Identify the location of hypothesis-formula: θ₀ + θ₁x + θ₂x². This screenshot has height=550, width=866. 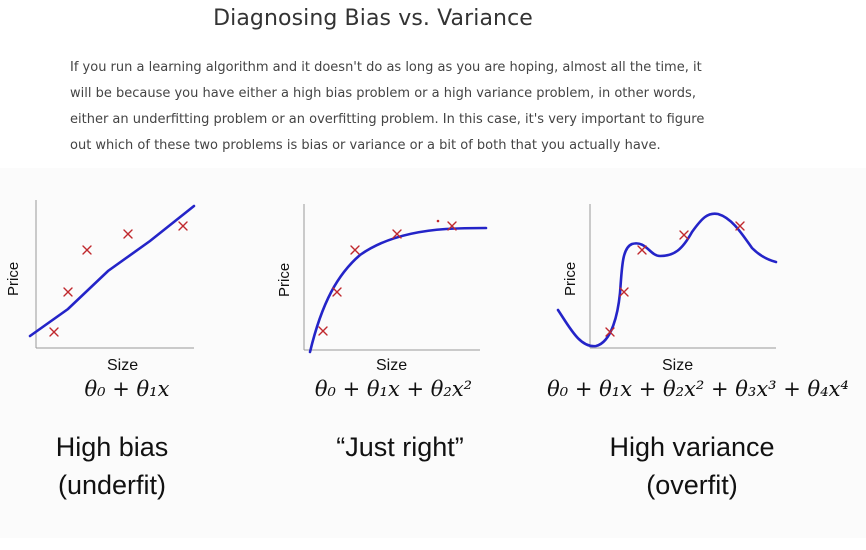
(393, 389).